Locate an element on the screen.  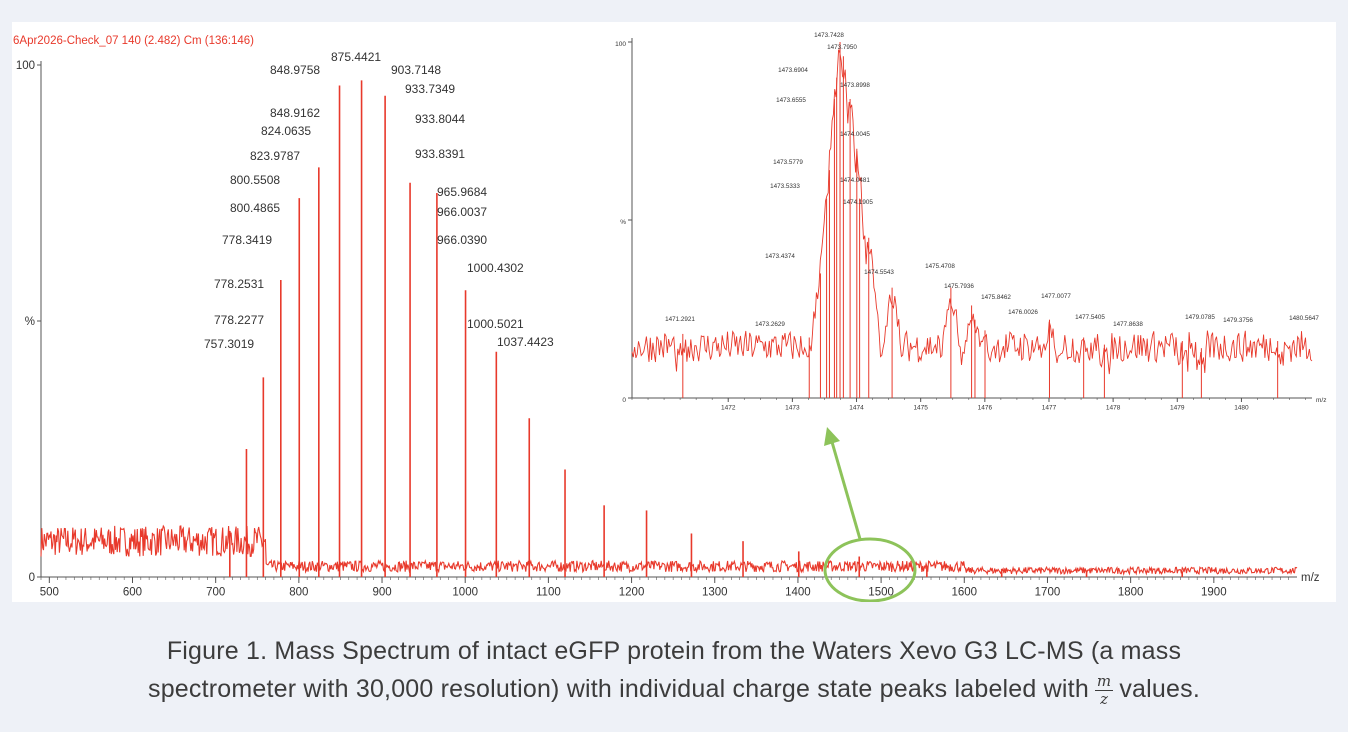
x-tick-label: 1900 is located at coordinates (1214, 593).